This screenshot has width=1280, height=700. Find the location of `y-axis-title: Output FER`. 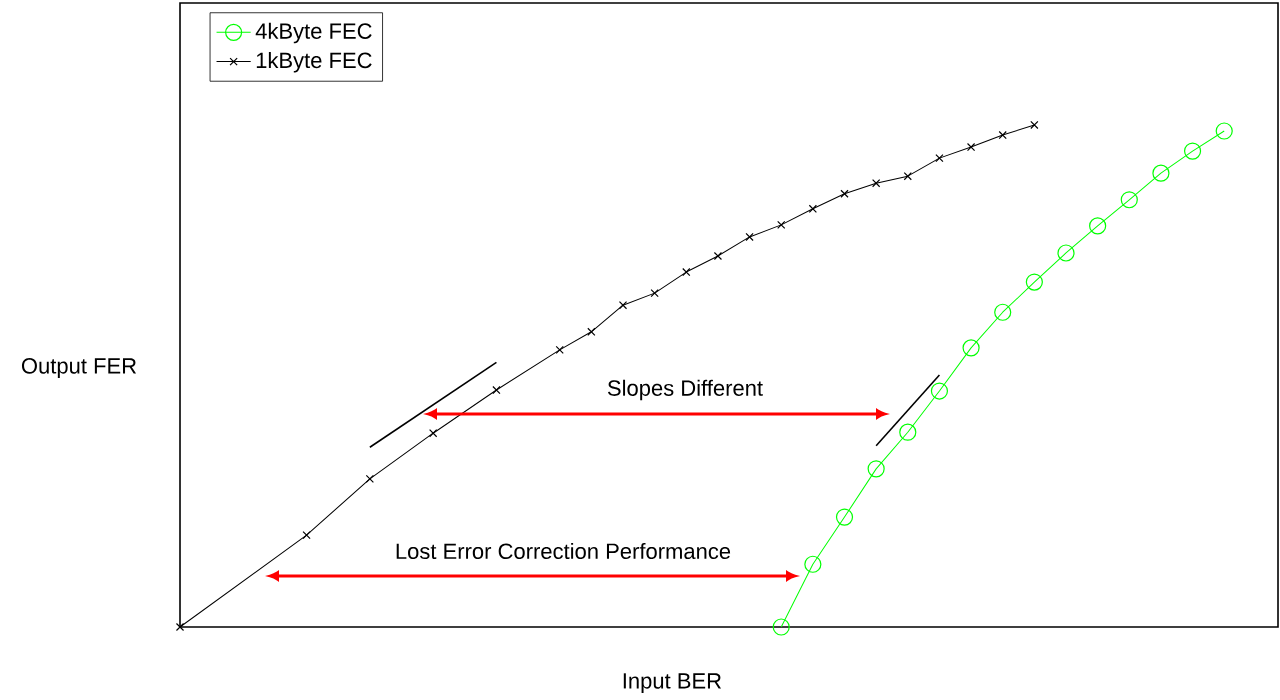

y-axis-title: Output FER is located at coordinates (79, 368).